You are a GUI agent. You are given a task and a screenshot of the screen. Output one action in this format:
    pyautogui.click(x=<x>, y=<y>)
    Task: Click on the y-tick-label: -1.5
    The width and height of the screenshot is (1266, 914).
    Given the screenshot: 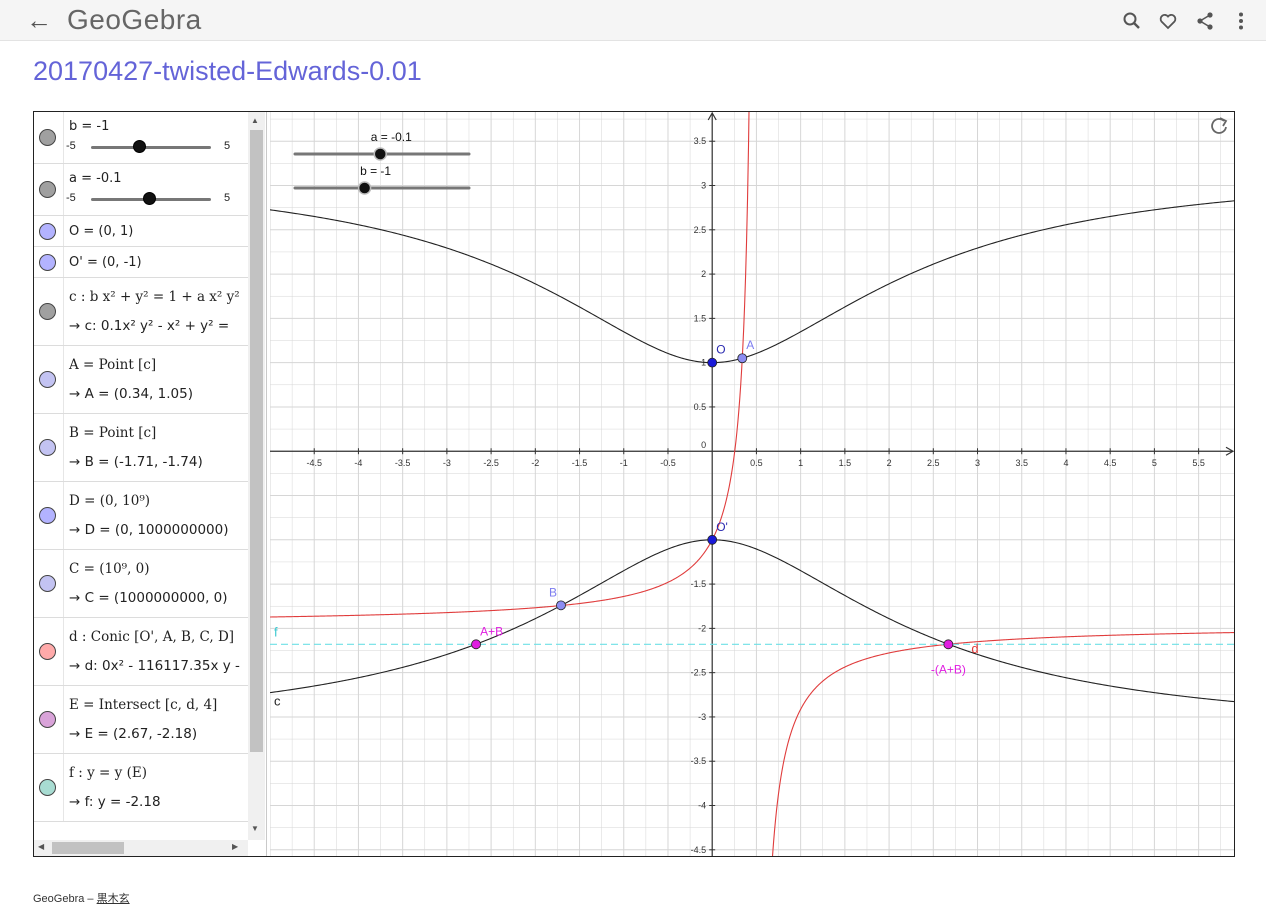 What is the action you would take?
    pyautogui.click(x=699, y=584)
    